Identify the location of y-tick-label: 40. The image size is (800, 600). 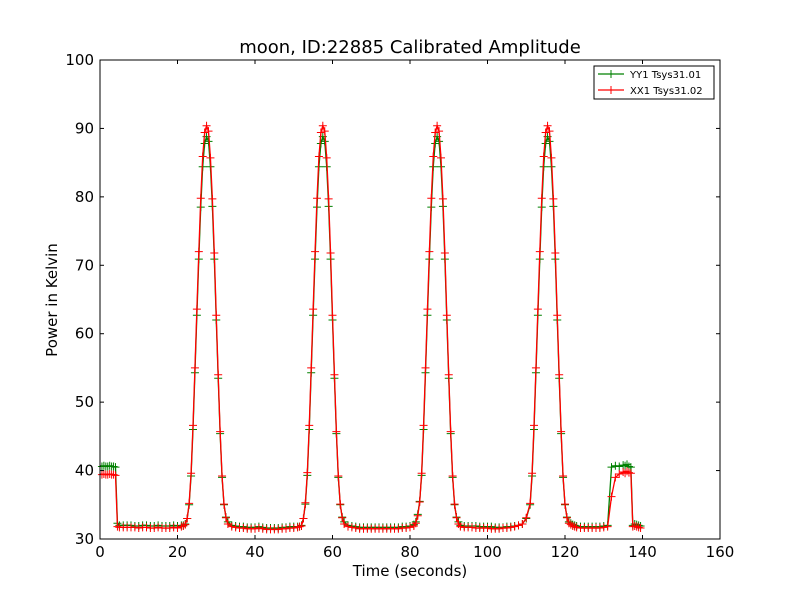
(84, 471).